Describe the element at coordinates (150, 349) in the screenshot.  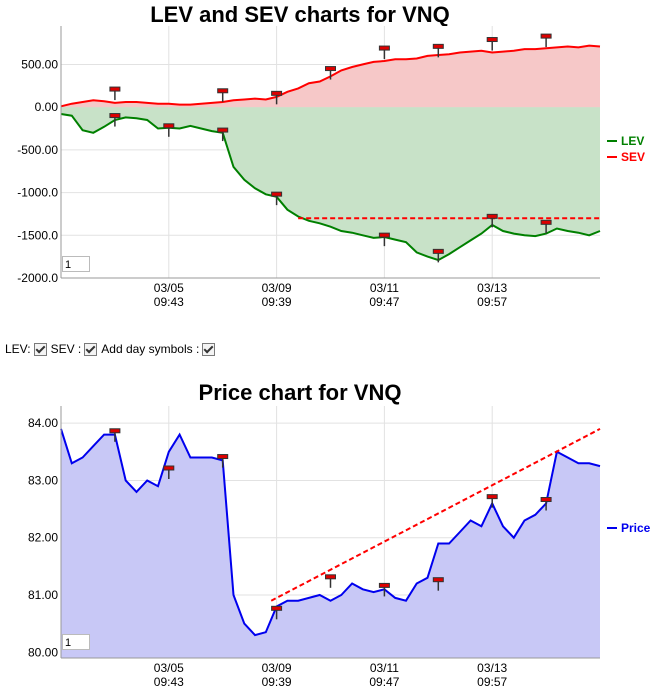
I see `day-symbols-label: Add day symbols :` at that location.